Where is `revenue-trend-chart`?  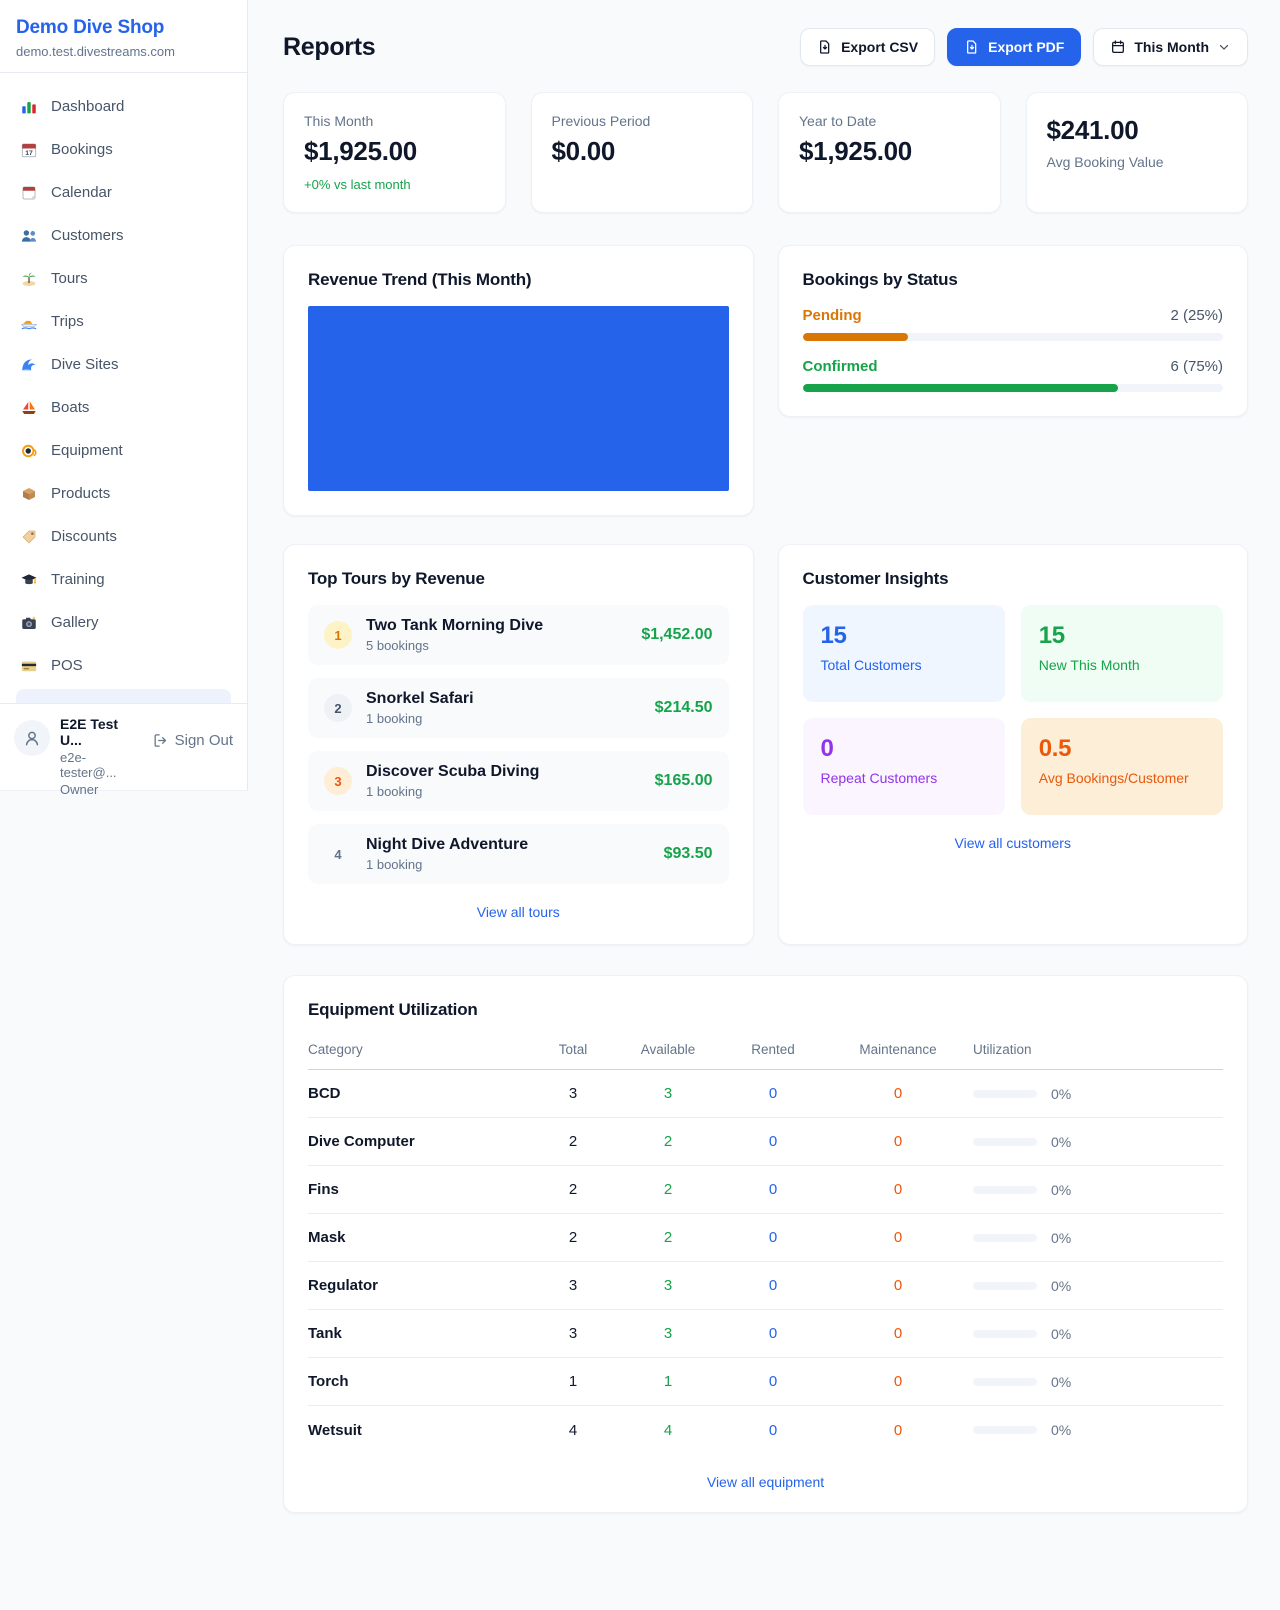
revenue-trend-chart is located at coordinates (518, 398).